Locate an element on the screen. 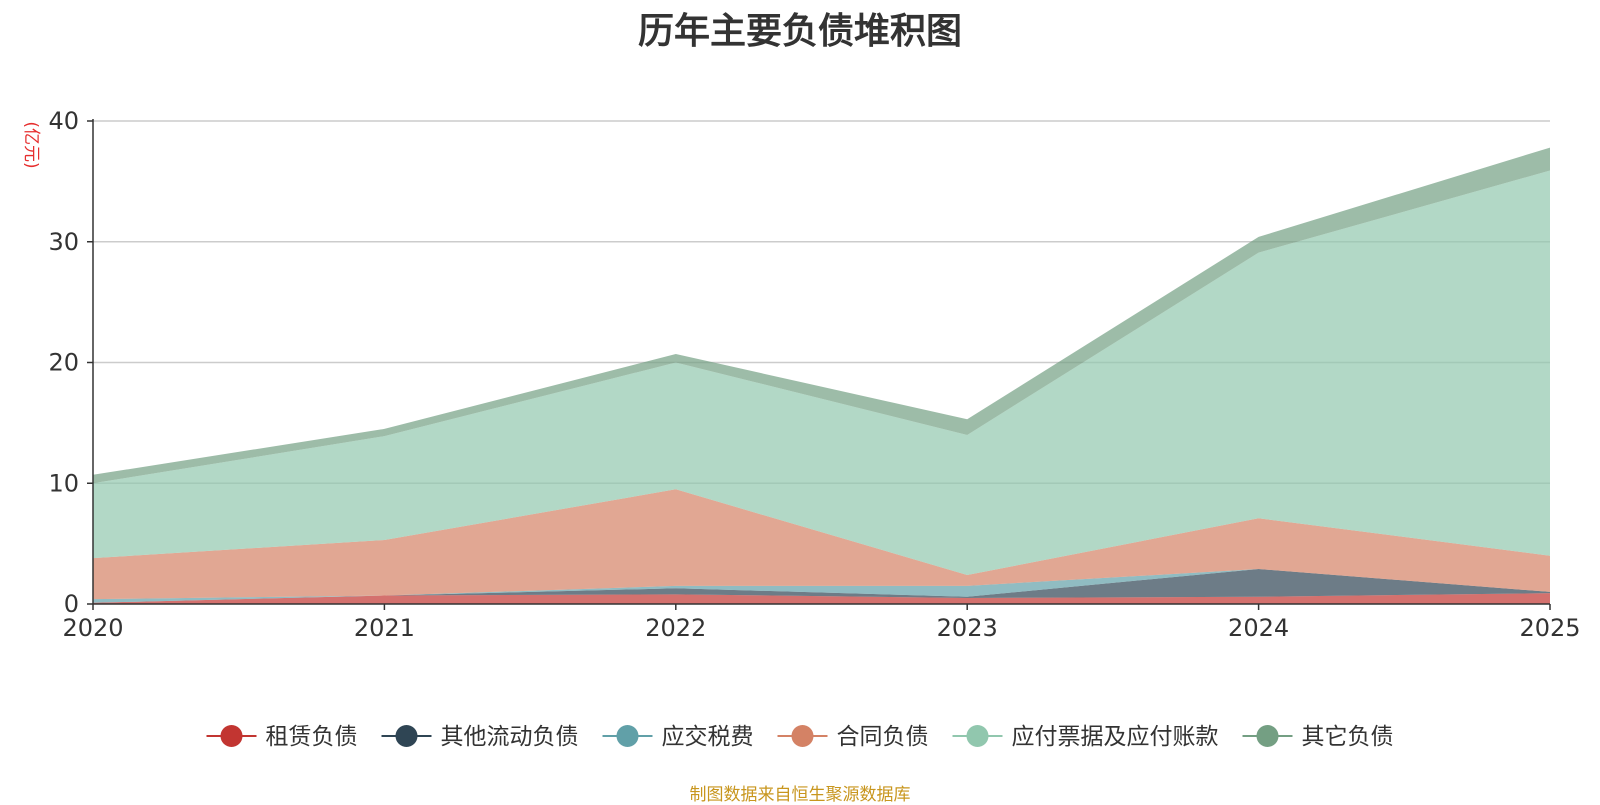 The image size is (1600, 805). legend-item-0: 租赁负债 is located at coordinates (282, 737).